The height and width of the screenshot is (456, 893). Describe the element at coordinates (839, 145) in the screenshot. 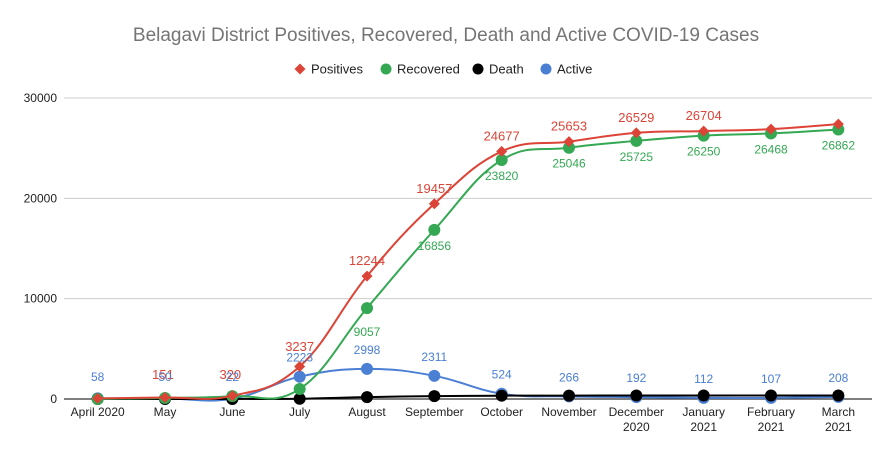

I see `data-label: 26862` at that location.